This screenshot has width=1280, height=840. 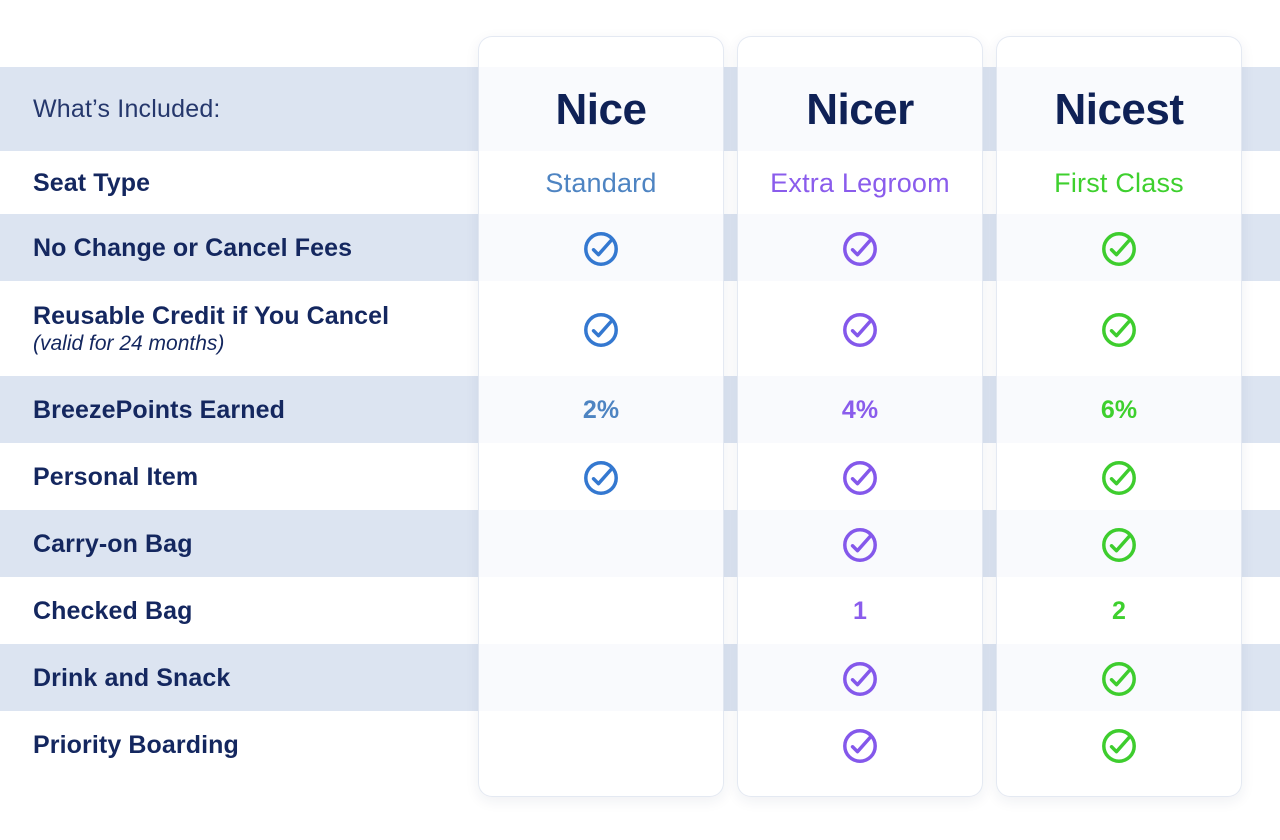 I want to click on row-label-priority-boarding: Priority Boarding, so click(x=136, y=744).